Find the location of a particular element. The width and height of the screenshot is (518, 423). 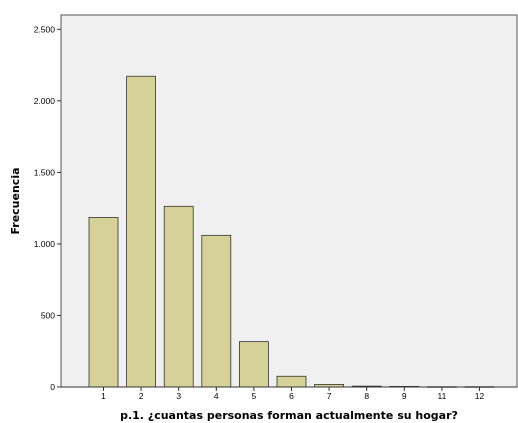

x-tick-label: 6 is located at coordinates (291, 396).